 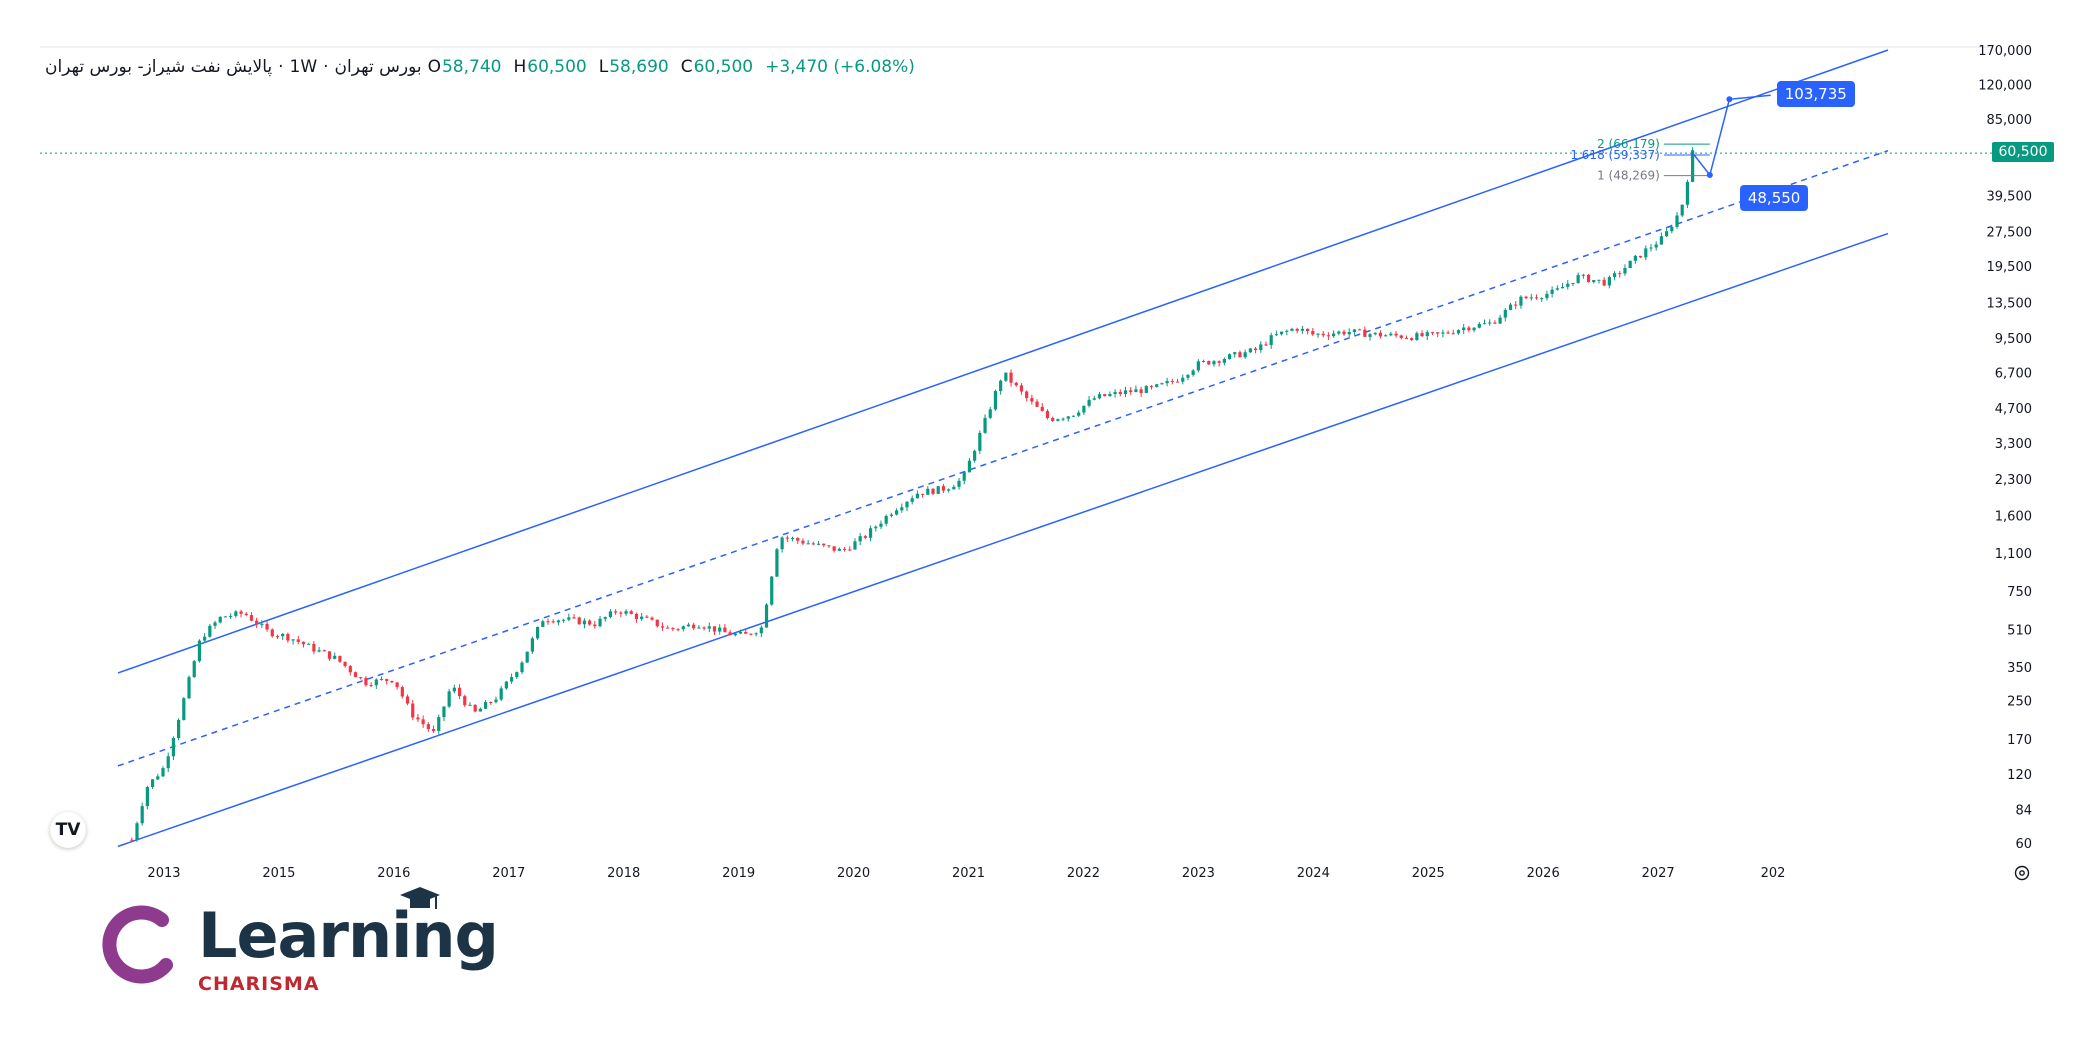 What do you see at coordinates (1815, 94) in the screenshot?
I see `target-upper-label: 103,735` at bounding box center [1815, 94].